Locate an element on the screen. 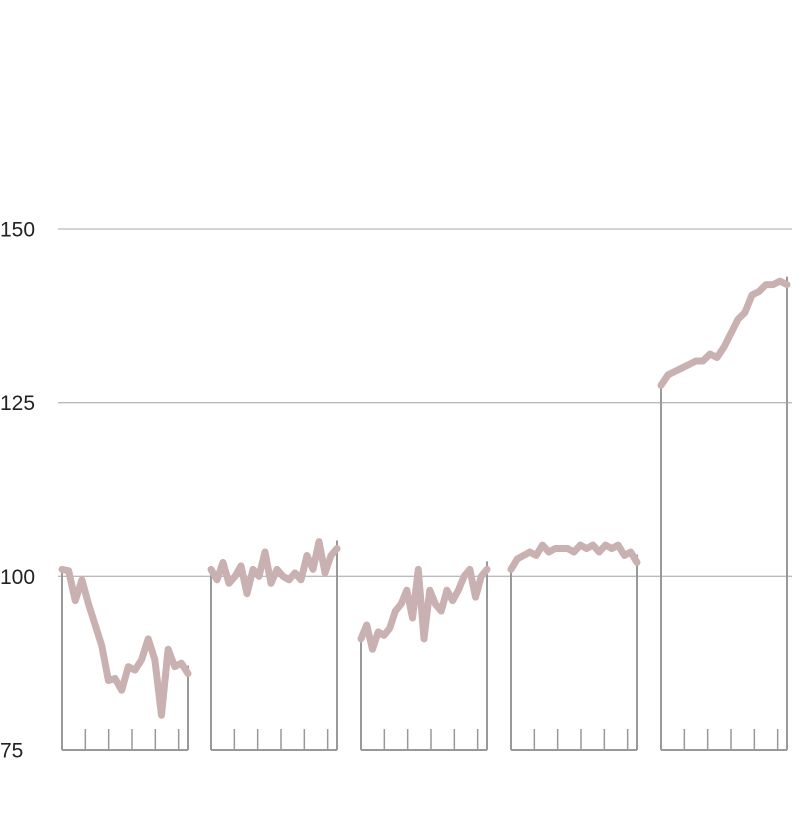 This screenshot has width=808, height=836. y-tick-label: 150 is located at coordinates (17, 230).